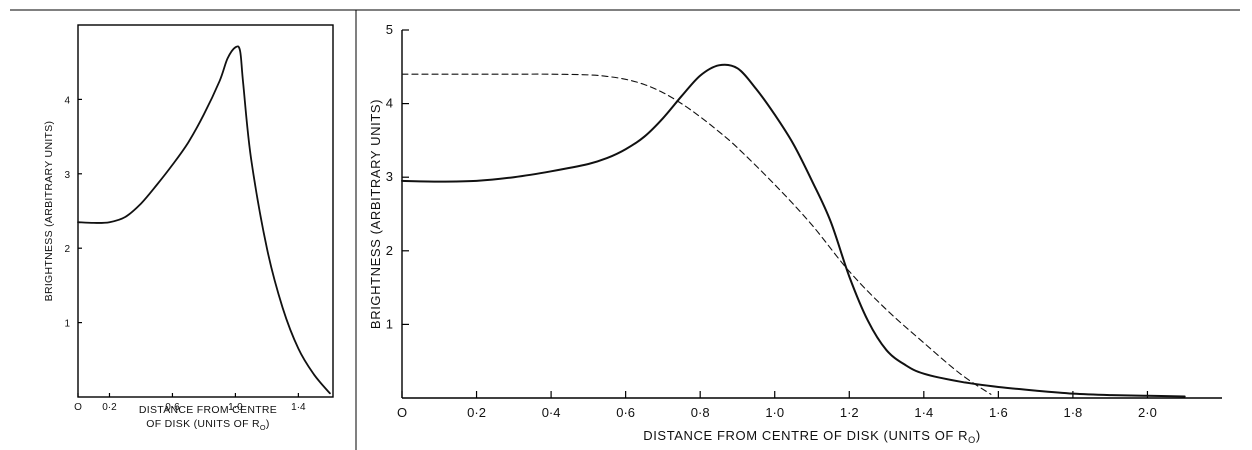 This screenshot has height=450, width=1252. Describe the element at coordinates (551, 412) in the screenshot. I see `right-x-tick-label: 0·4` at that location.